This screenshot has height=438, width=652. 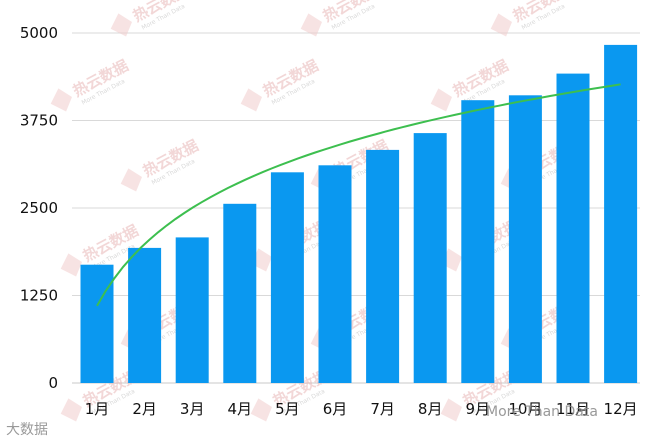 What do you see at coordinates (39, 33) in the screenshot?
I see `y-tick-label: 5000` at bounding box center [39, 33].